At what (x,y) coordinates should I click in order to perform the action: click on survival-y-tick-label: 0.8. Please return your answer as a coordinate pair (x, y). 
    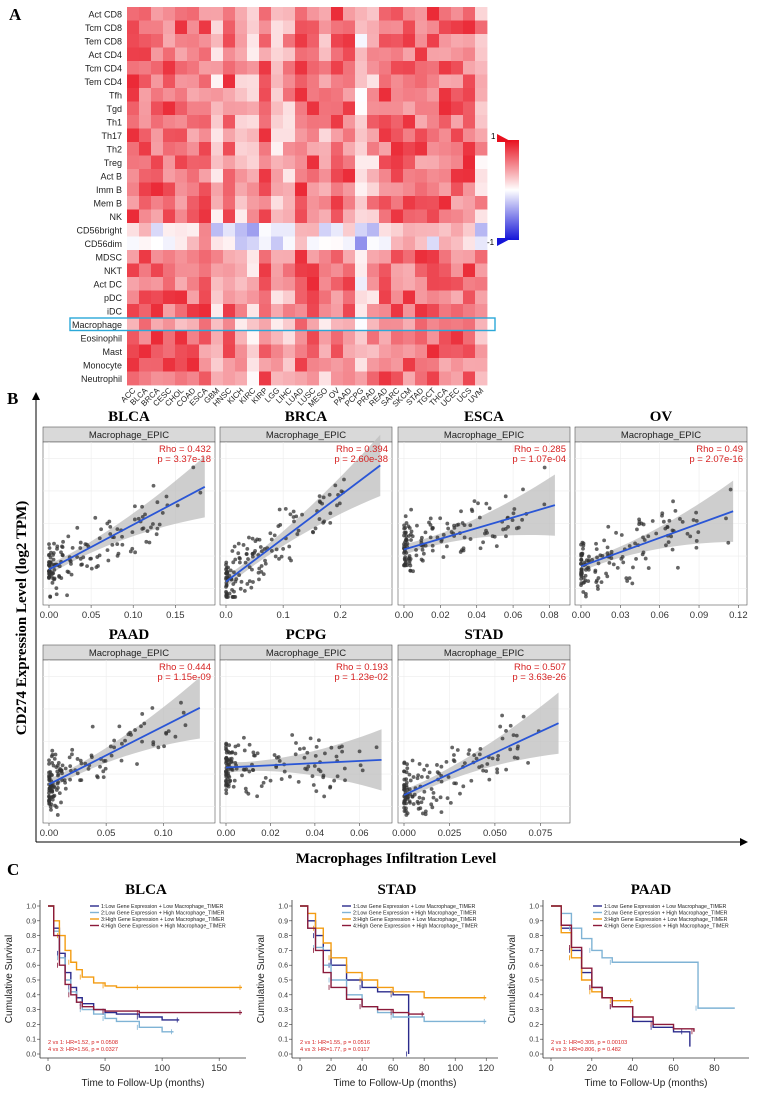
    Looking at the image, I should click on (283, 936).